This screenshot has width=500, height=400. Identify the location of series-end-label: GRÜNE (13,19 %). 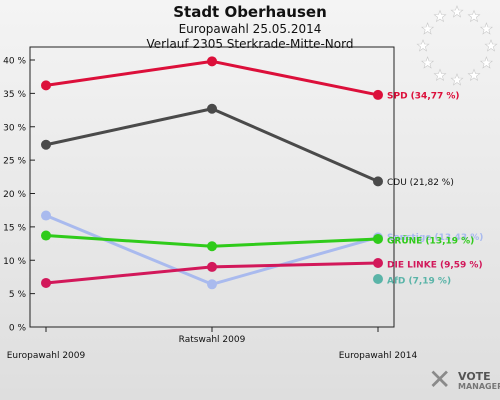
(430, 240).